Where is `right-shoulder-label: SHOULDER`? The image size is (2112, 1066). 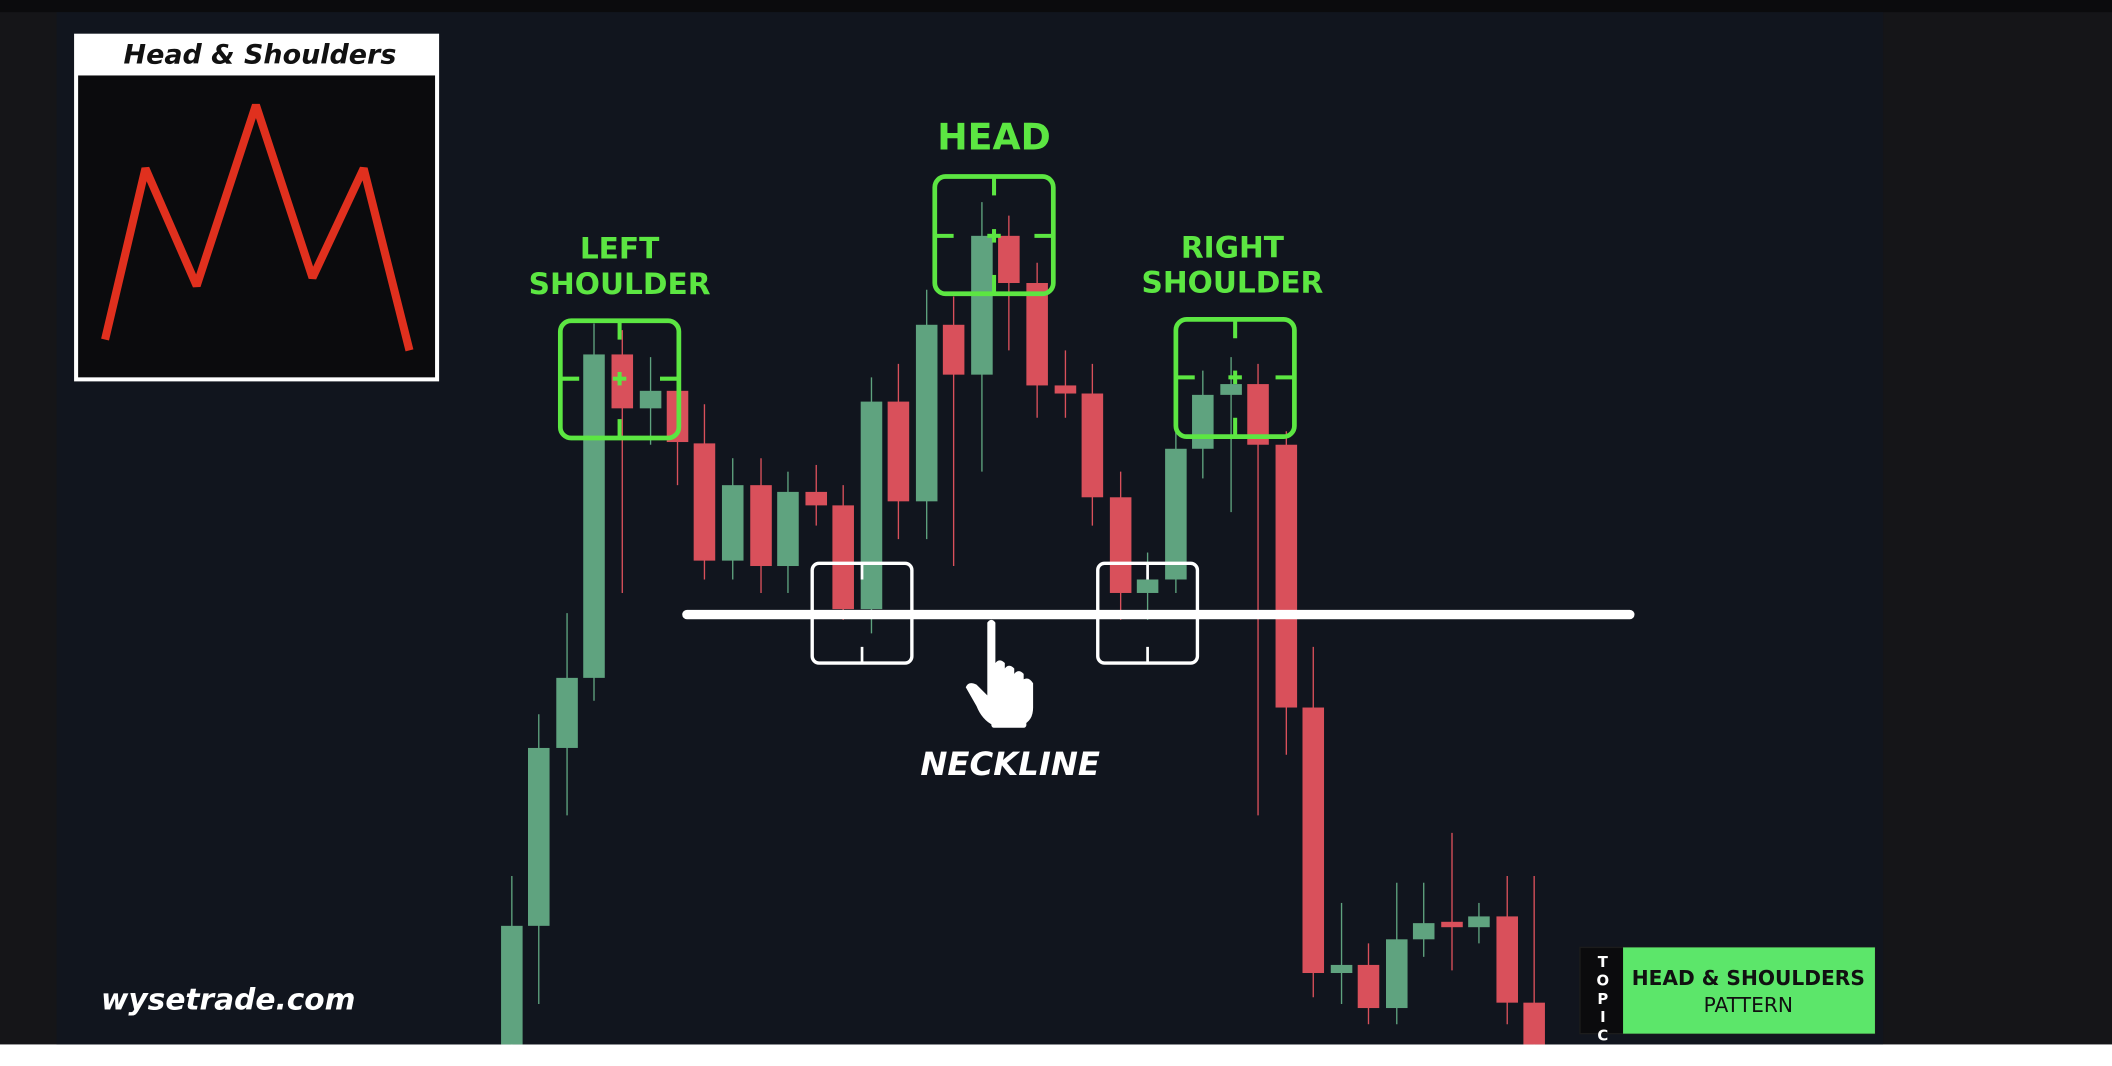 right-shoulder-label: SHOULDER is located at coordinates (1233, 281).